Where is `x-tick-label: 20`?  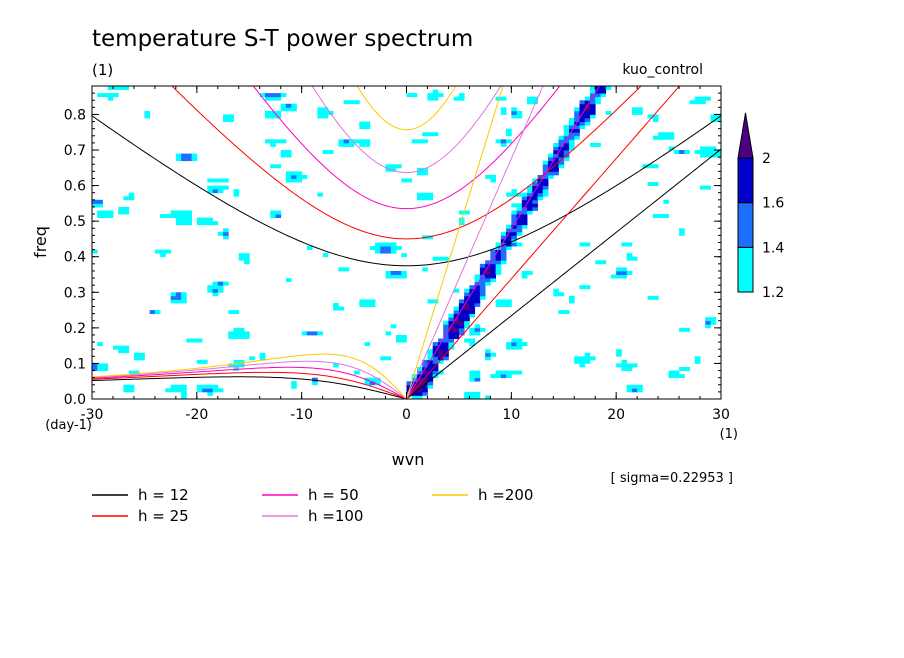
x-tick-label: 20 is located at coordinates (616, 415).